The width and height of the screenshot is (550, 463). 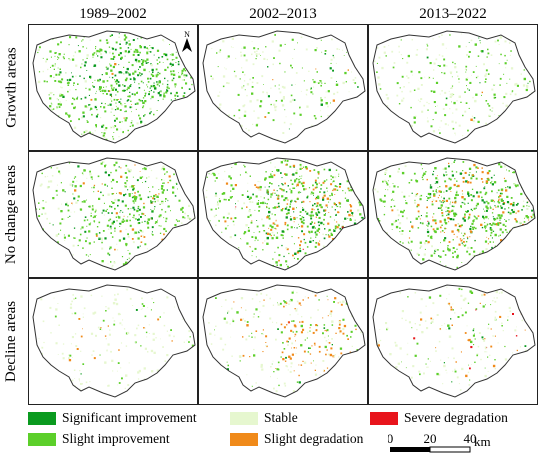 I want to click on change-pixels, so click(x=284, y=87).